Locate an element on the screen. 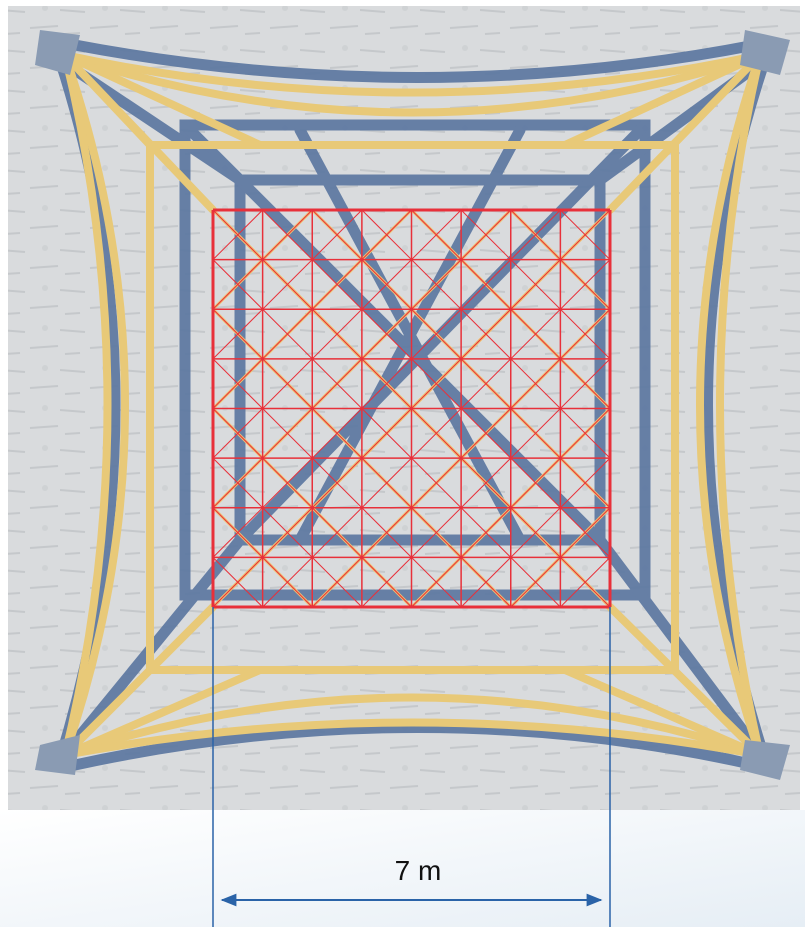  dimension-label: 7 m is located at coordinates (418, 870).